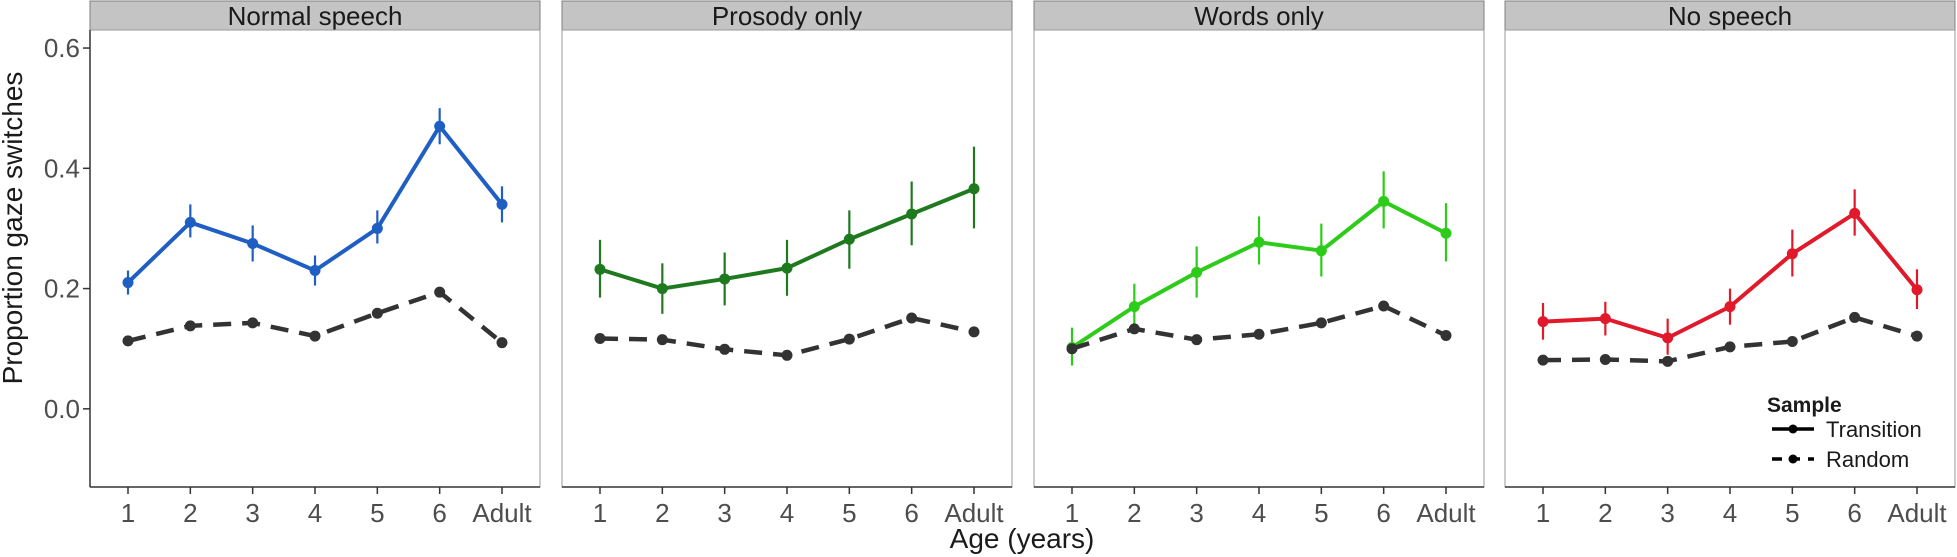  What do you see at coordinates (62, 409) in the screenshot?
I see `y-tick-label: 0.0` at bounding box center [62, 409].